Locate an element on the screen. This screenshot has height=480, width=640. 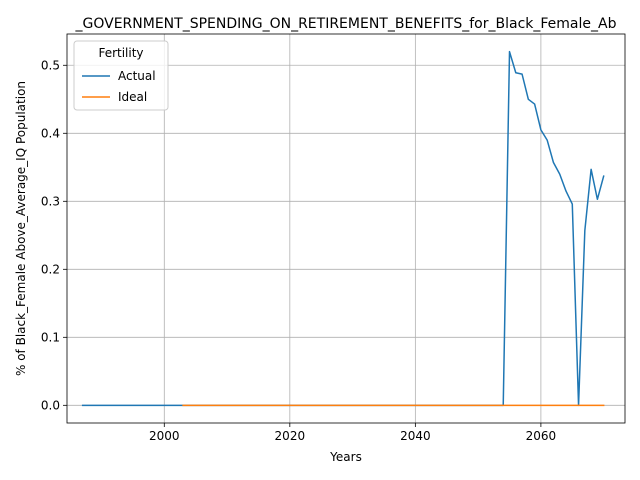
legend-box is located at coordinates (121, 75).